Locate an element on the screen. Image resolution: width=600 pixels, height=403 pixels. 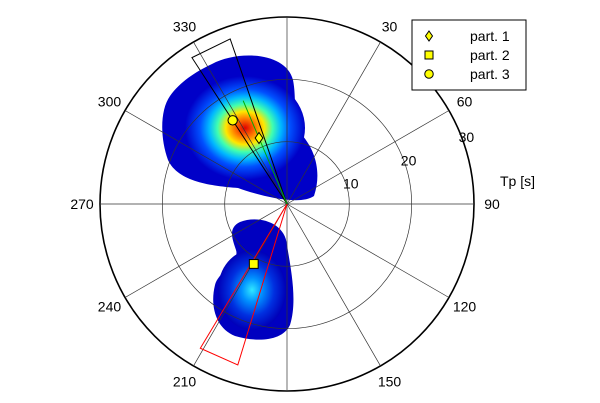
angle-label-120: 120 is located at coordinates (465, 307).